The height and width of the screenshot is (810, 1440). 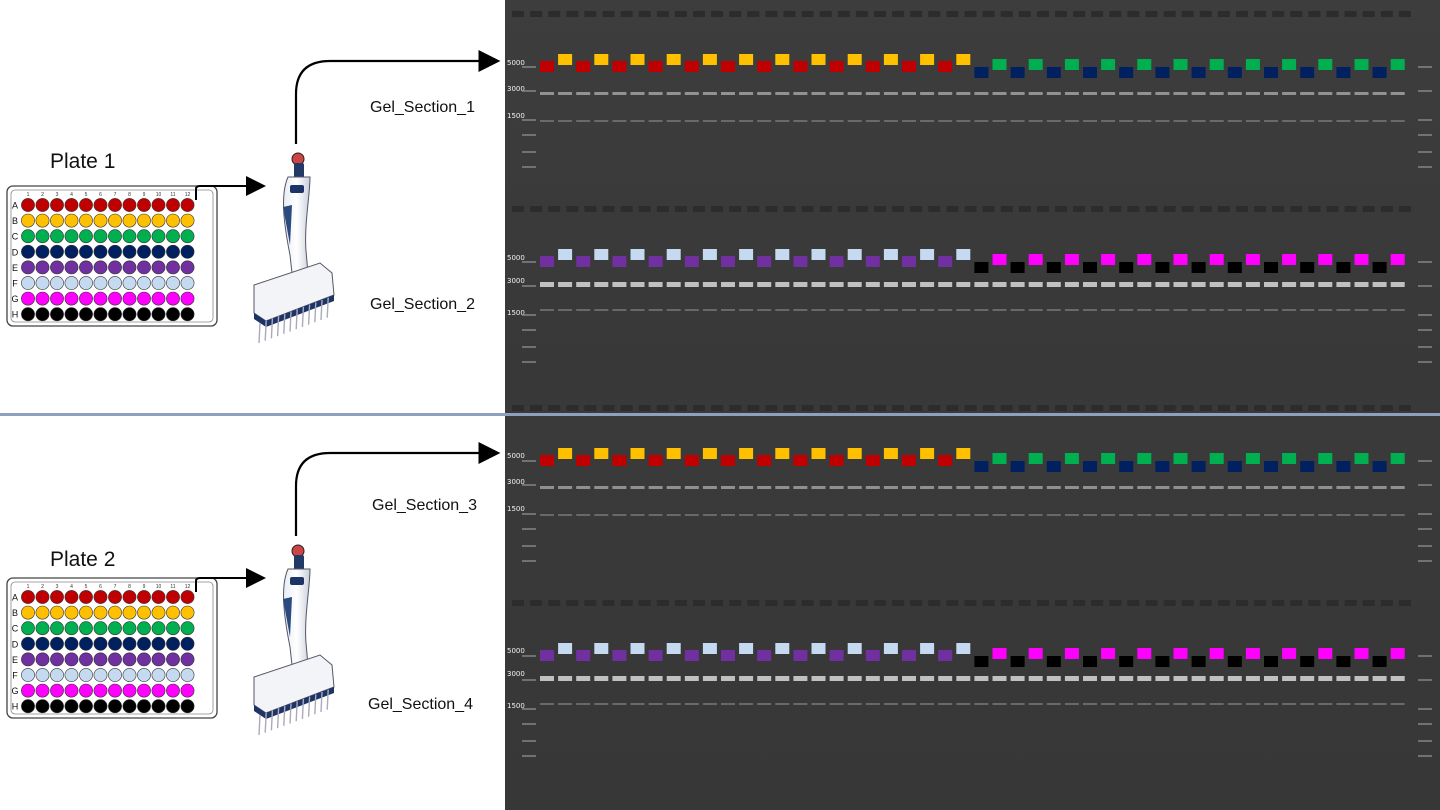 I want to click on plate-column-number: 4, so click(x=71, y=195).